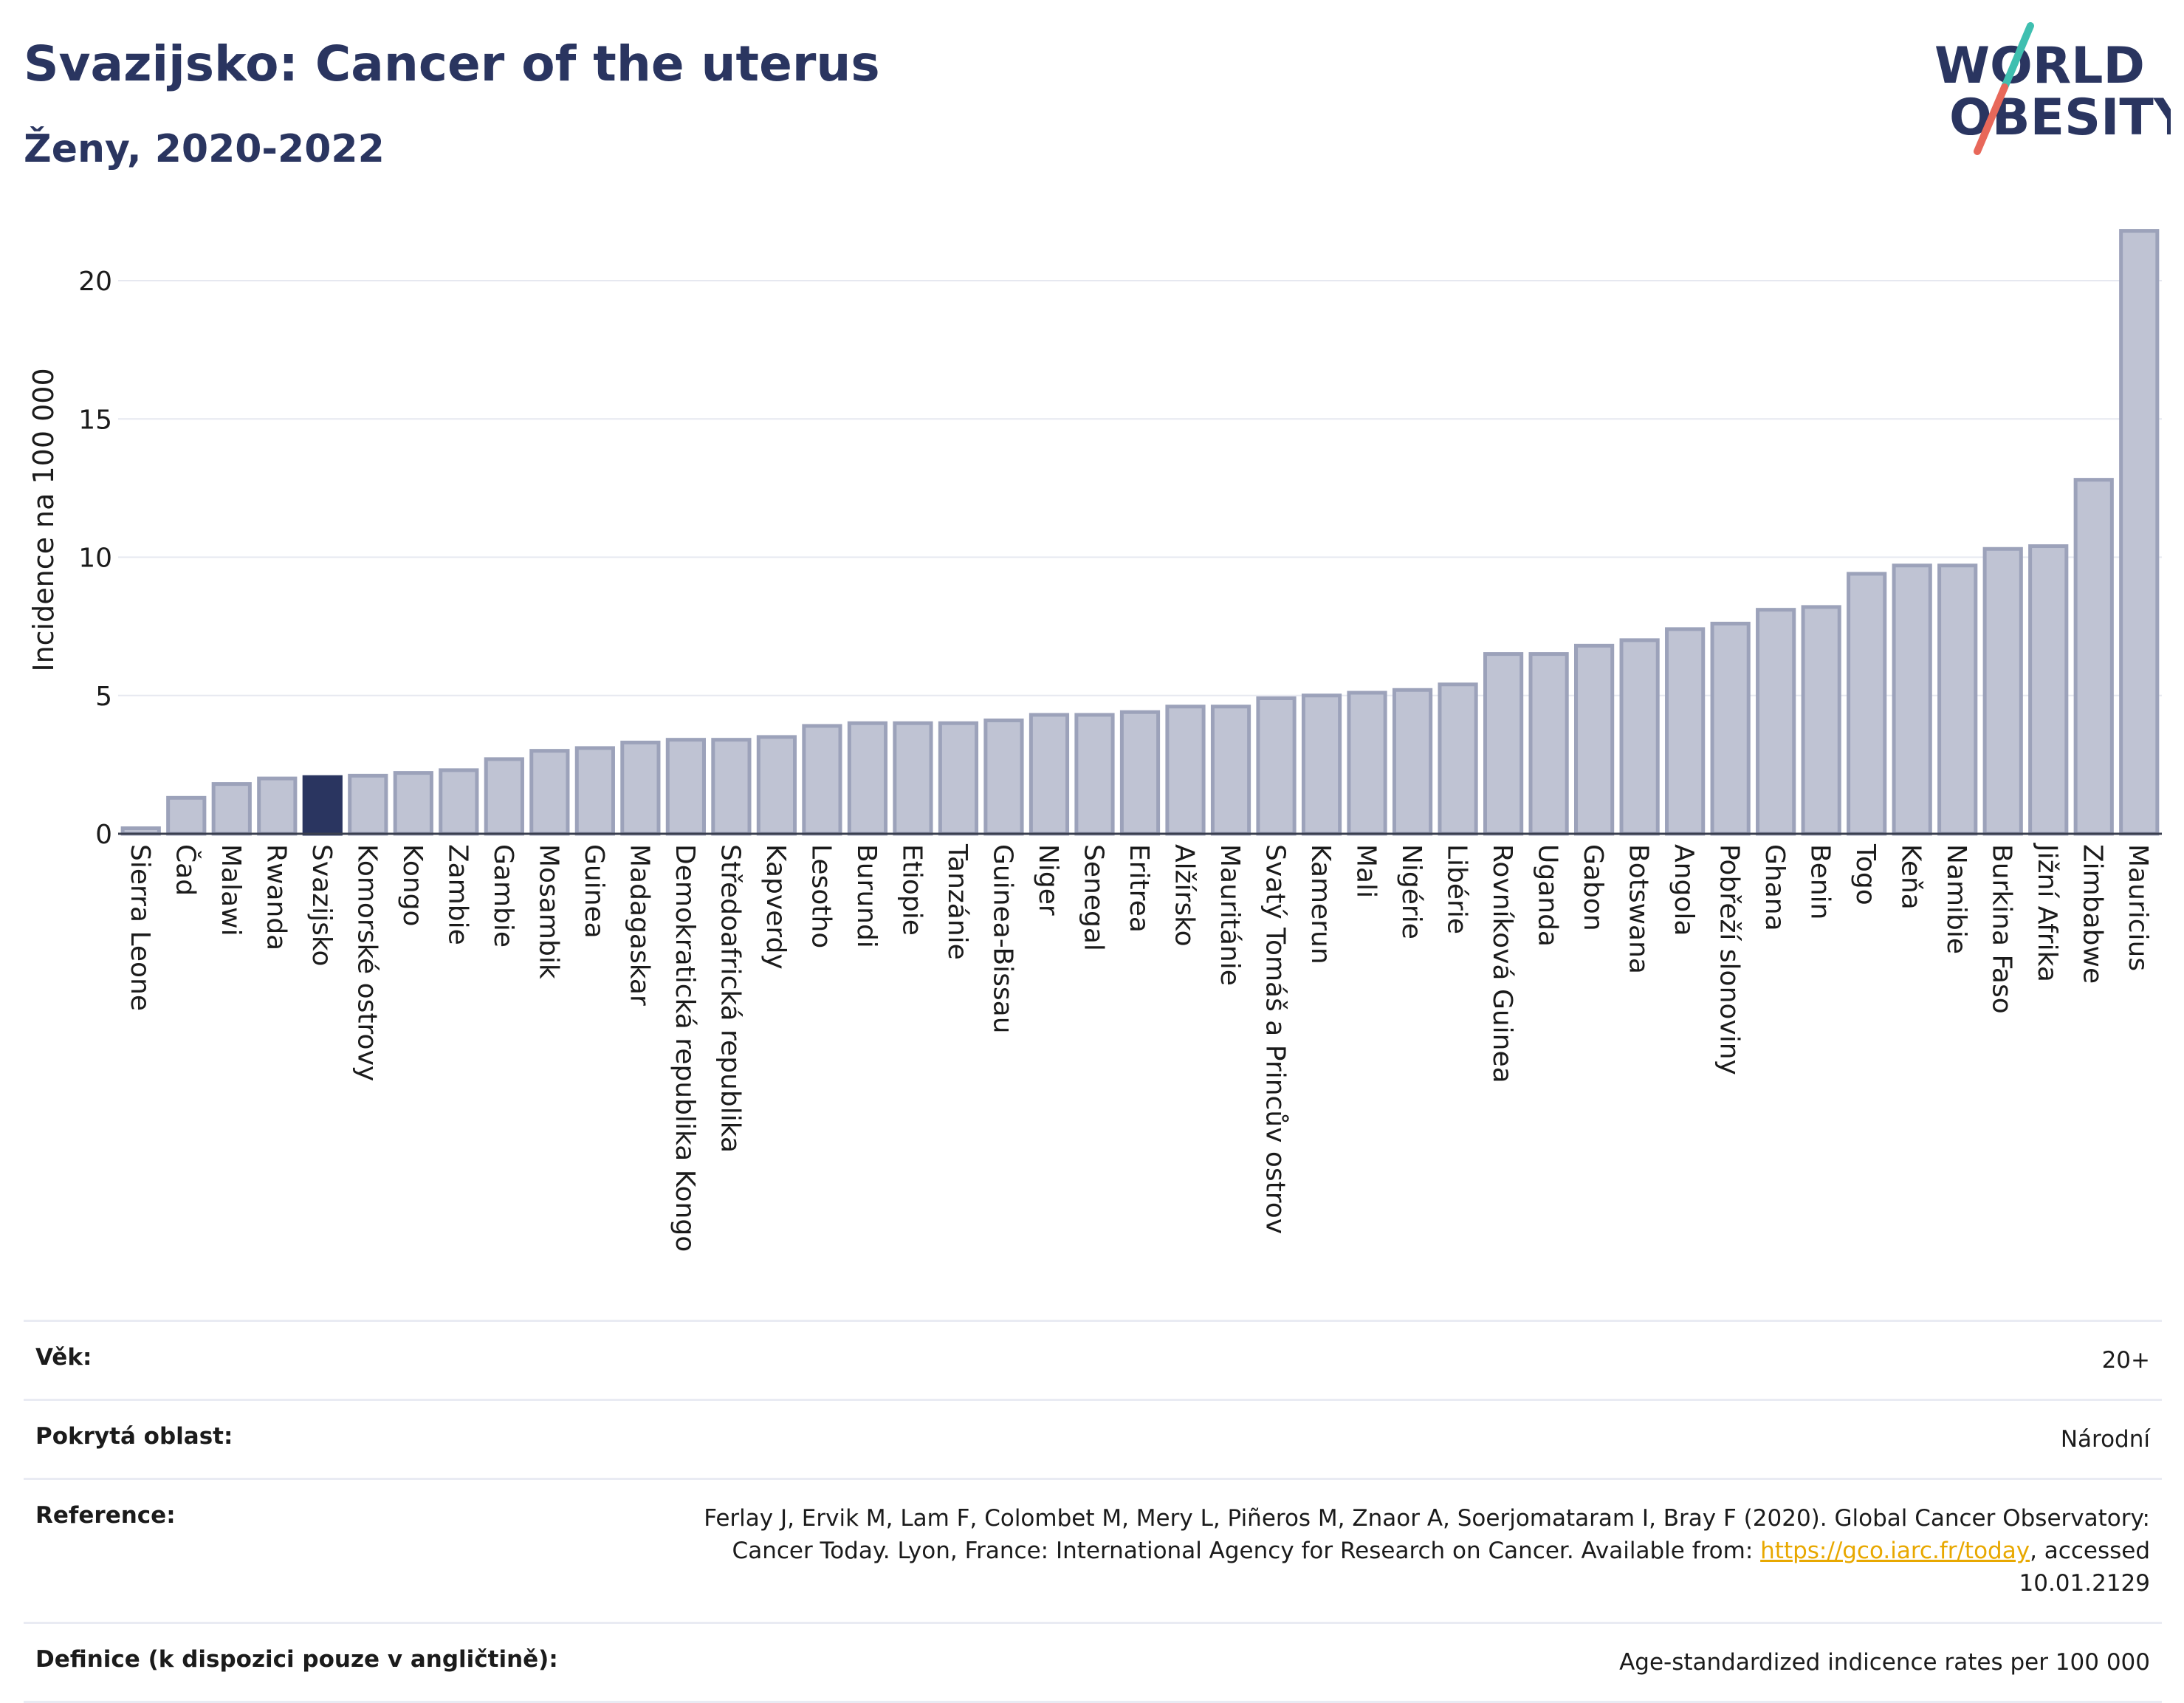 This screenshot has width=2184, height=1703. What do you see at coordinates (2040, 66) in the screenshot?
I see `logo-line1: WORLD` at bounding box center [2040, 66].